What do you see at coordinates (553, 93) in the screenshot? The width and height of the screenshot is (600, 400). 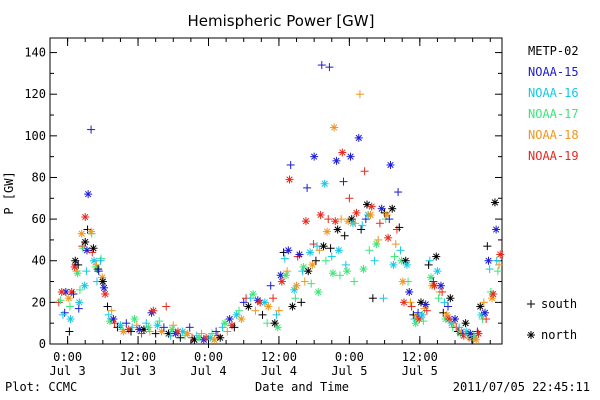 I see `legend-item: NOAA-16` at bounding box center [553, 93].